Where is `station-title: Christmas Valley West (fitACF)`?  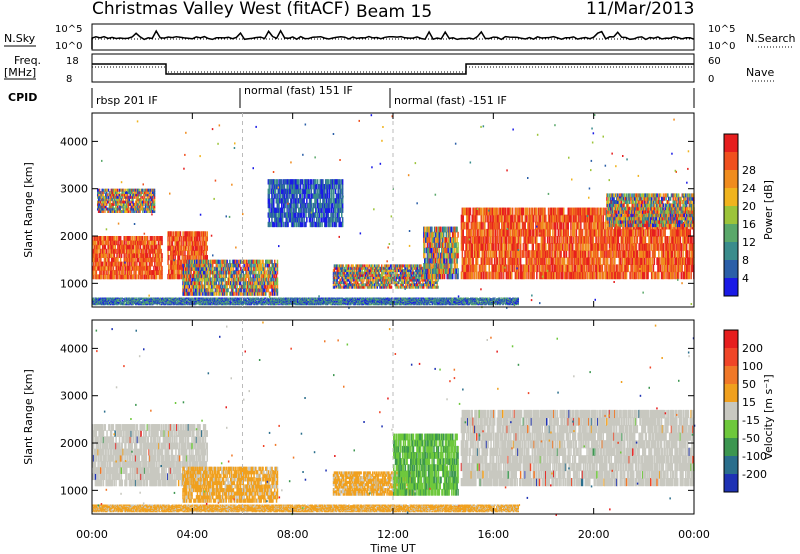 station-title: Christmas Valley West (fitACF) is located at coordinates (221, 9).